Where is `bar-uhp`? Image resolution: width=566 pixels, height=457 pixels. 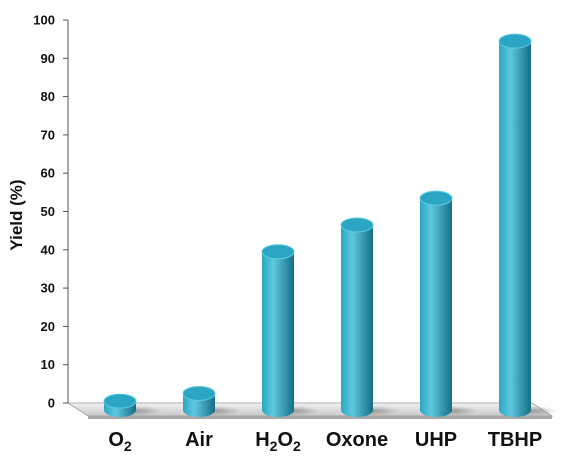
bar-uhp is located at coordinates (448, 303).